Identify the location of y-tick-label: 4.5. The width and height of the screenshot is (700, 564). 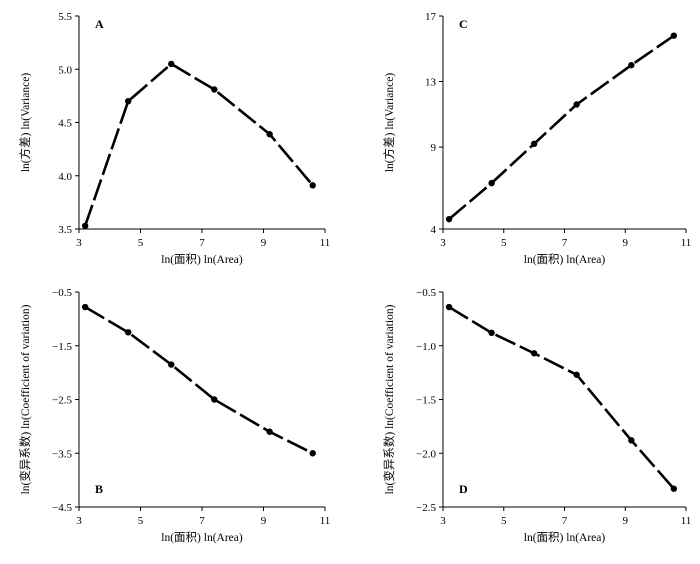
(65, 124).